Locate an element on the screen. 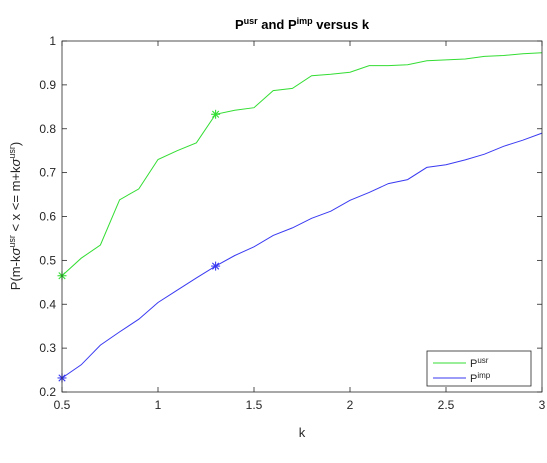 This screenshot has width=547, height=463. x-tick-label: 3 is located at coordinates (542, 405).